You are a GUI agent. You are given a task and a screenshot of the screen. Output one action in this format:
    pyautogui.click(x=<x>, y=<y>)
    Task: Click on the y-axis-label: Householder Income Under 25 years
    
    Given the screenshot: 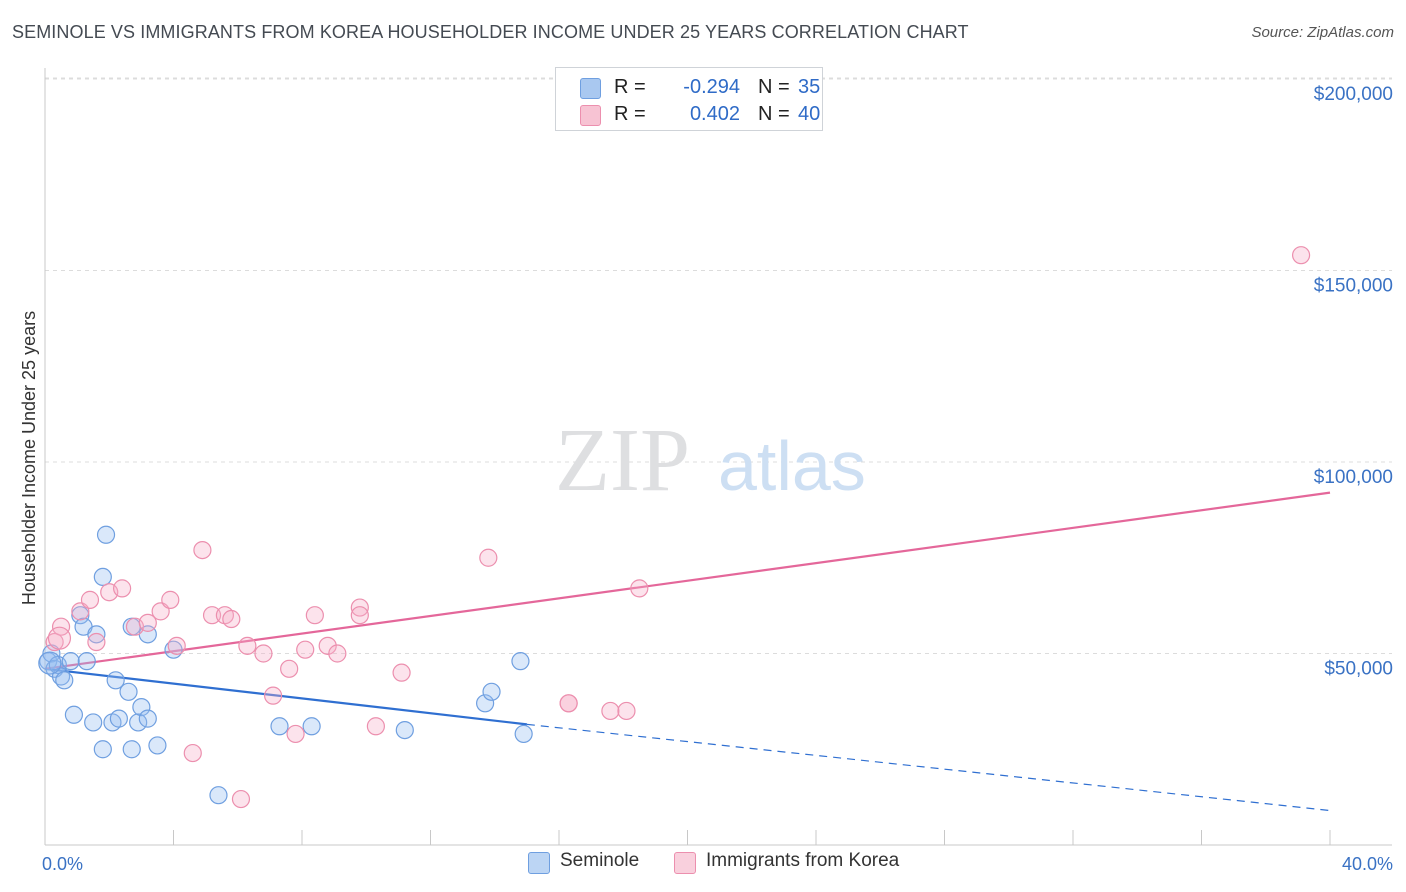 What is the action you would take?
    pyautogui.click(x=29, y=458)
    